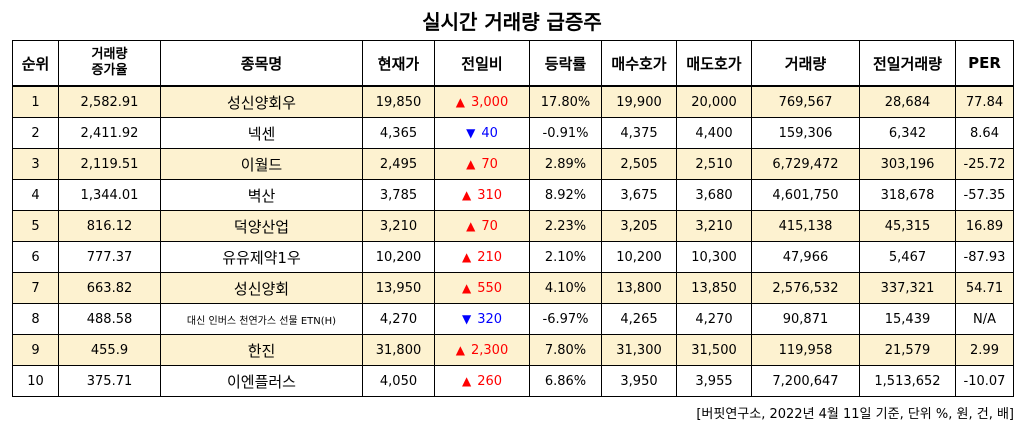 The width and height of the screenshot is (1024, 429). What do you see at coordinates (714, 63) in the screenshot?
I see `header-ask-price: 매도호가` at bounding box center [714, 63].